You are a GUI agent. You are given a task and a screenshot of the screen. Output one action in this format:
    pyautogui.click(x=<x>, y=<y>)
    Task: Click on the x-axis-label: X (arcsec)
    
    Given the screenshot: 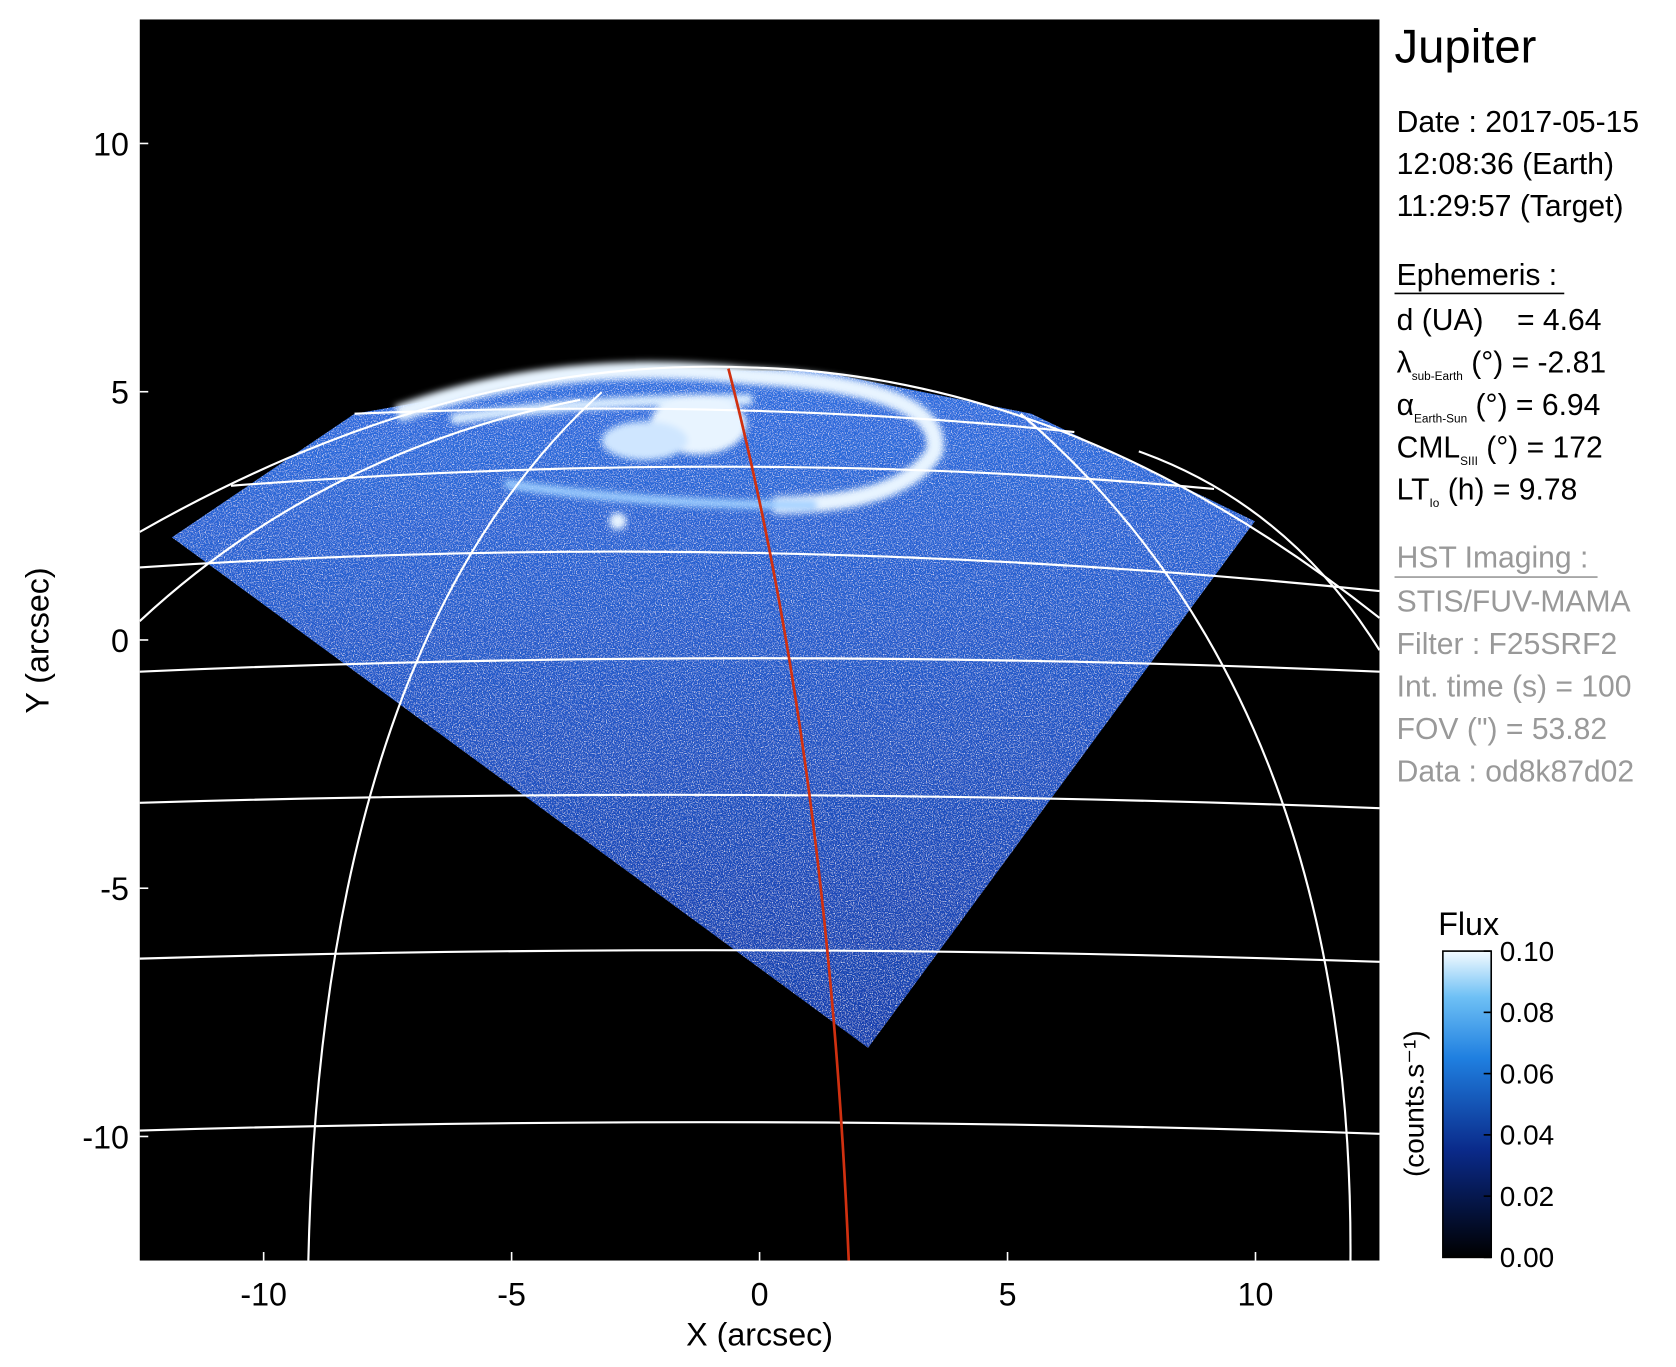 What is the action you would take?
    pyautogui.click(x=759, y=1335)
    